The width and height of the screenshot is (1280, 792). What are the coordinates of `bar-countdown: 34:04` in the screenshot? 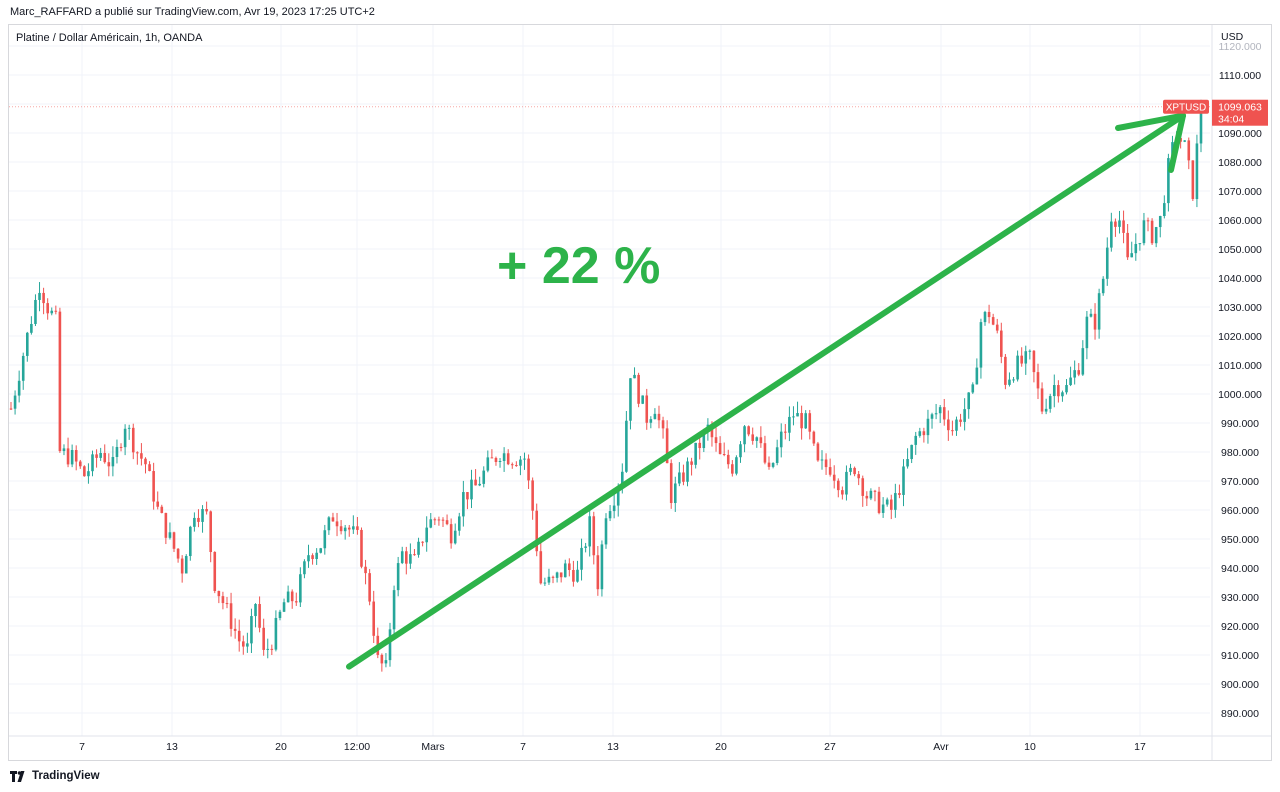 It's located at (1231, 120).